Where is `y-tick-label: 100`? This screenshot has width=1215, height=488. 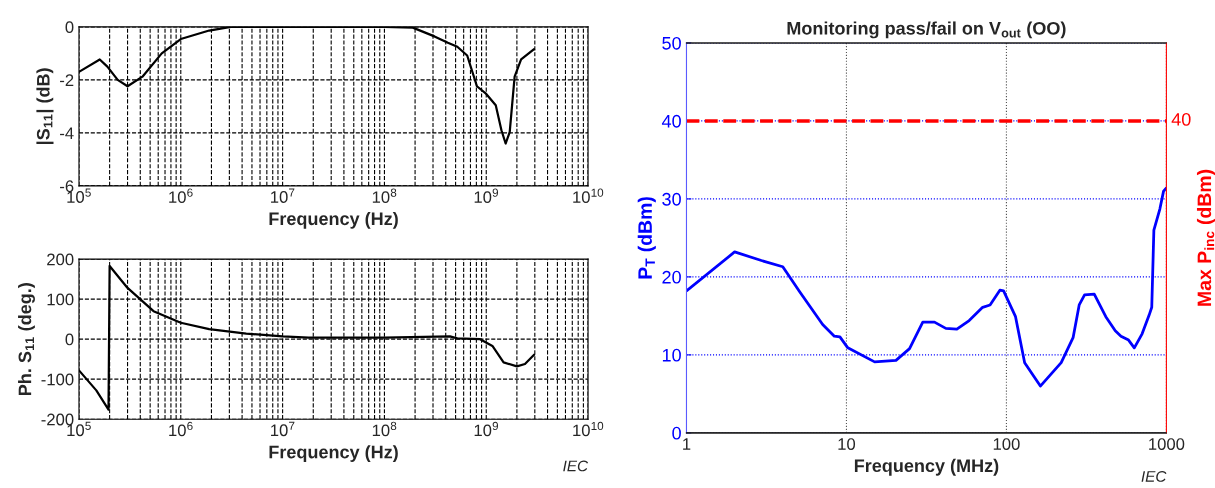 y-tick-label: 100 is located at coordinates (60, 299).